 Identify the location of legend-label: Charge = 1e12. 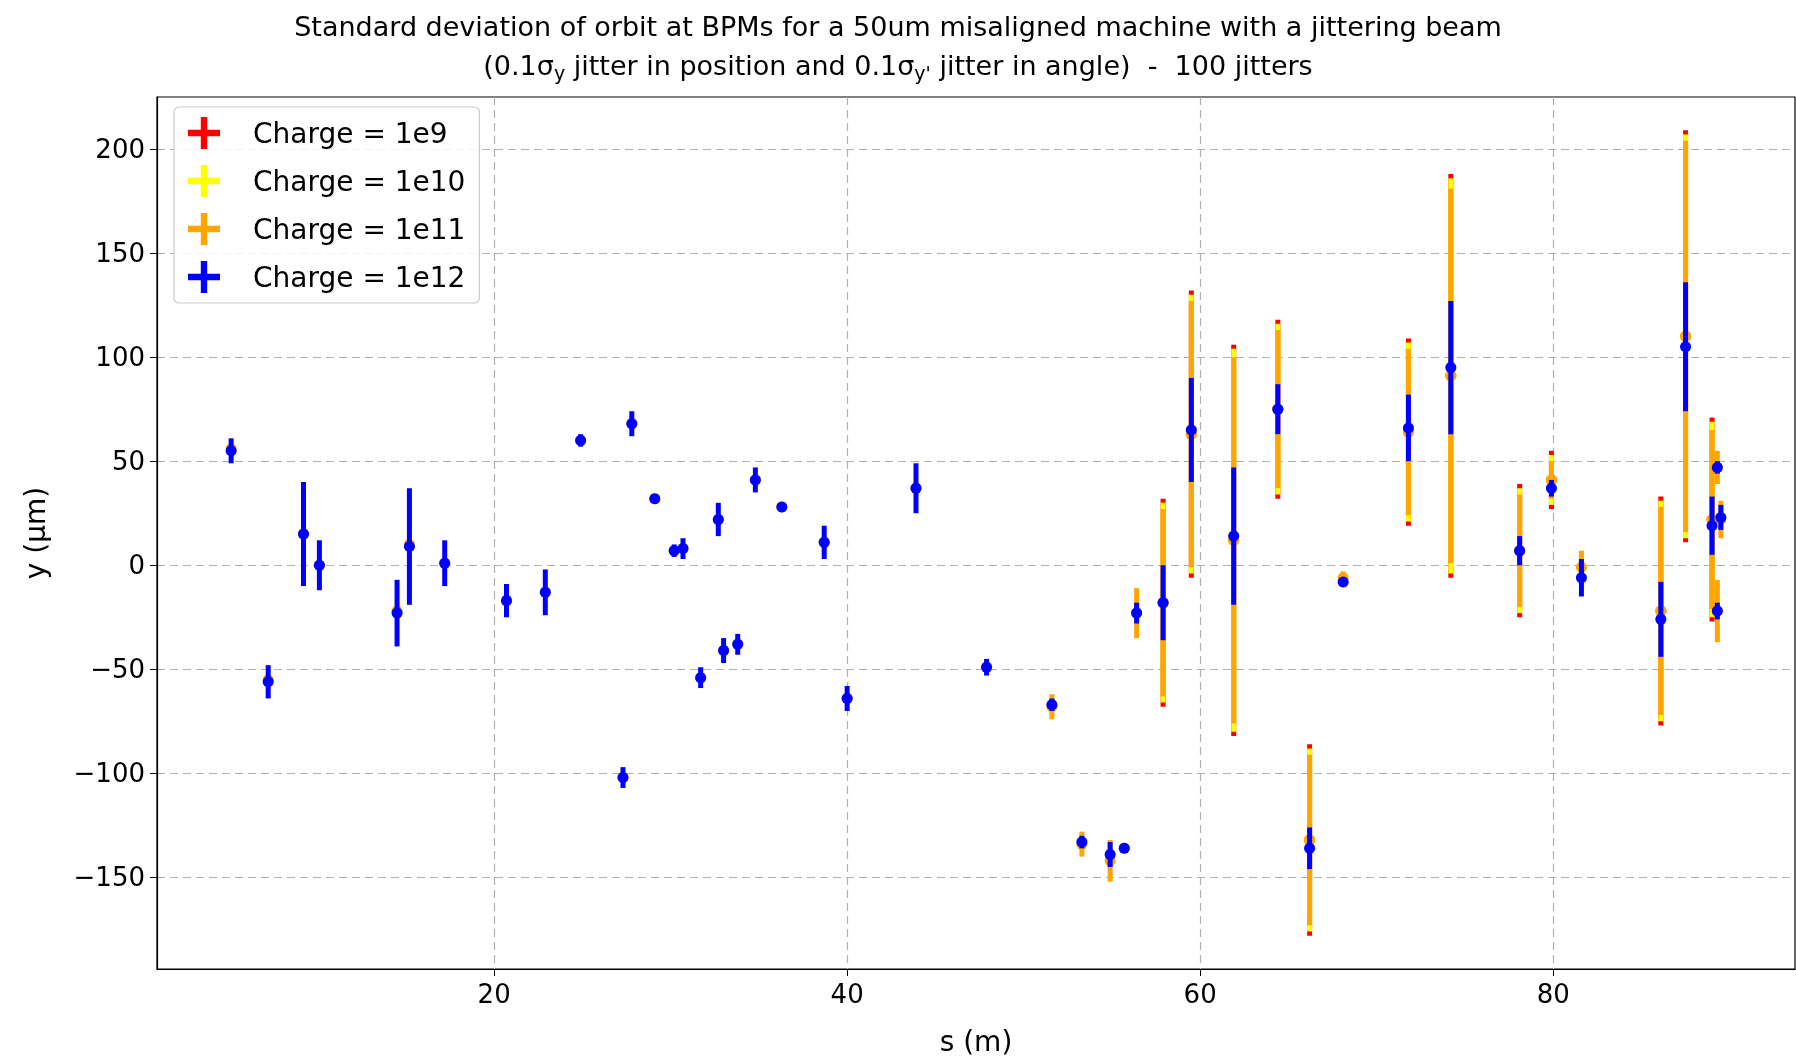
(359, 277).